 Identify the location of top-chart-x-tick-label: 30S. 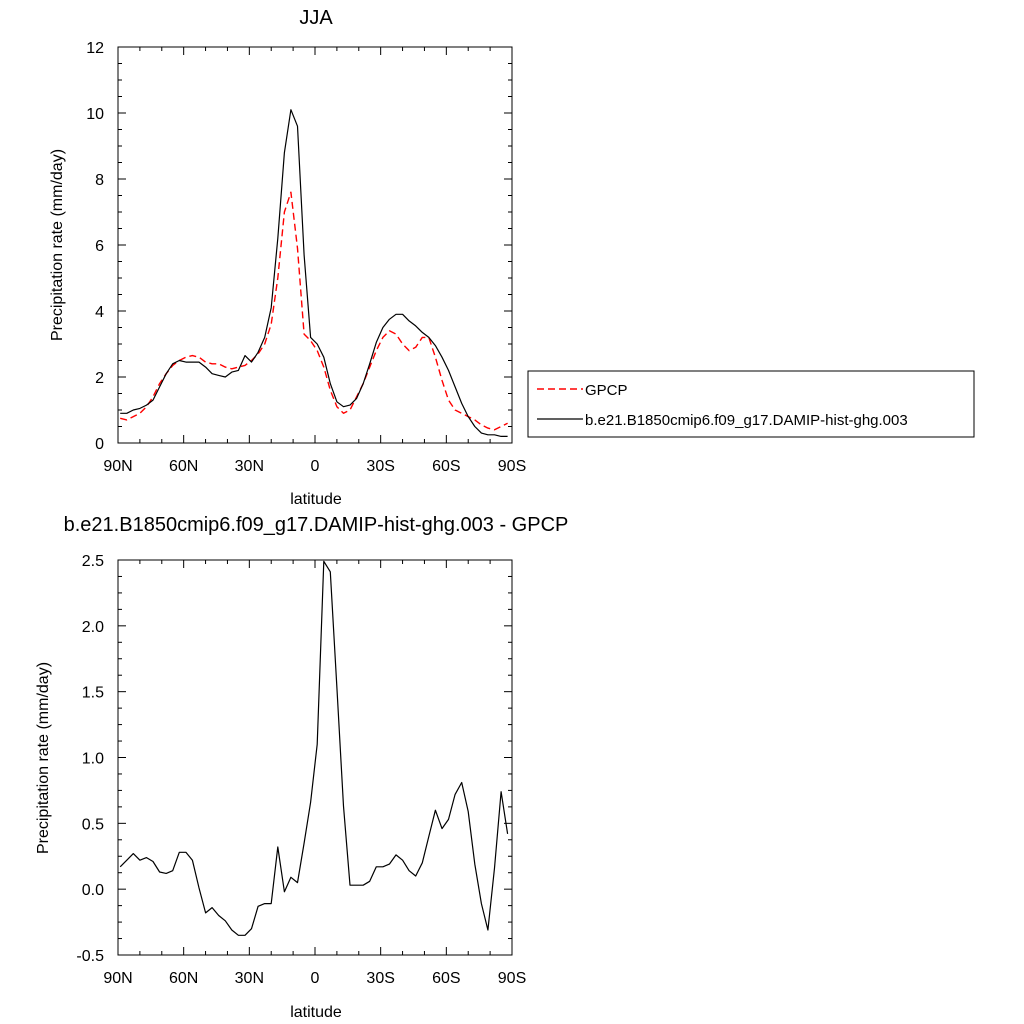
(380, 466).